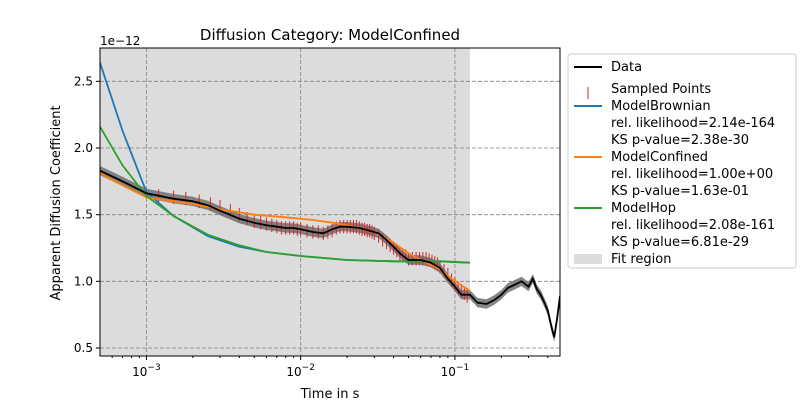 This screenshot has width=800, height=400. Describe the element at coordinates (692, 174) in the screenshot. I see `legend-label: rel. likelihood=1.00e+00` at that location.